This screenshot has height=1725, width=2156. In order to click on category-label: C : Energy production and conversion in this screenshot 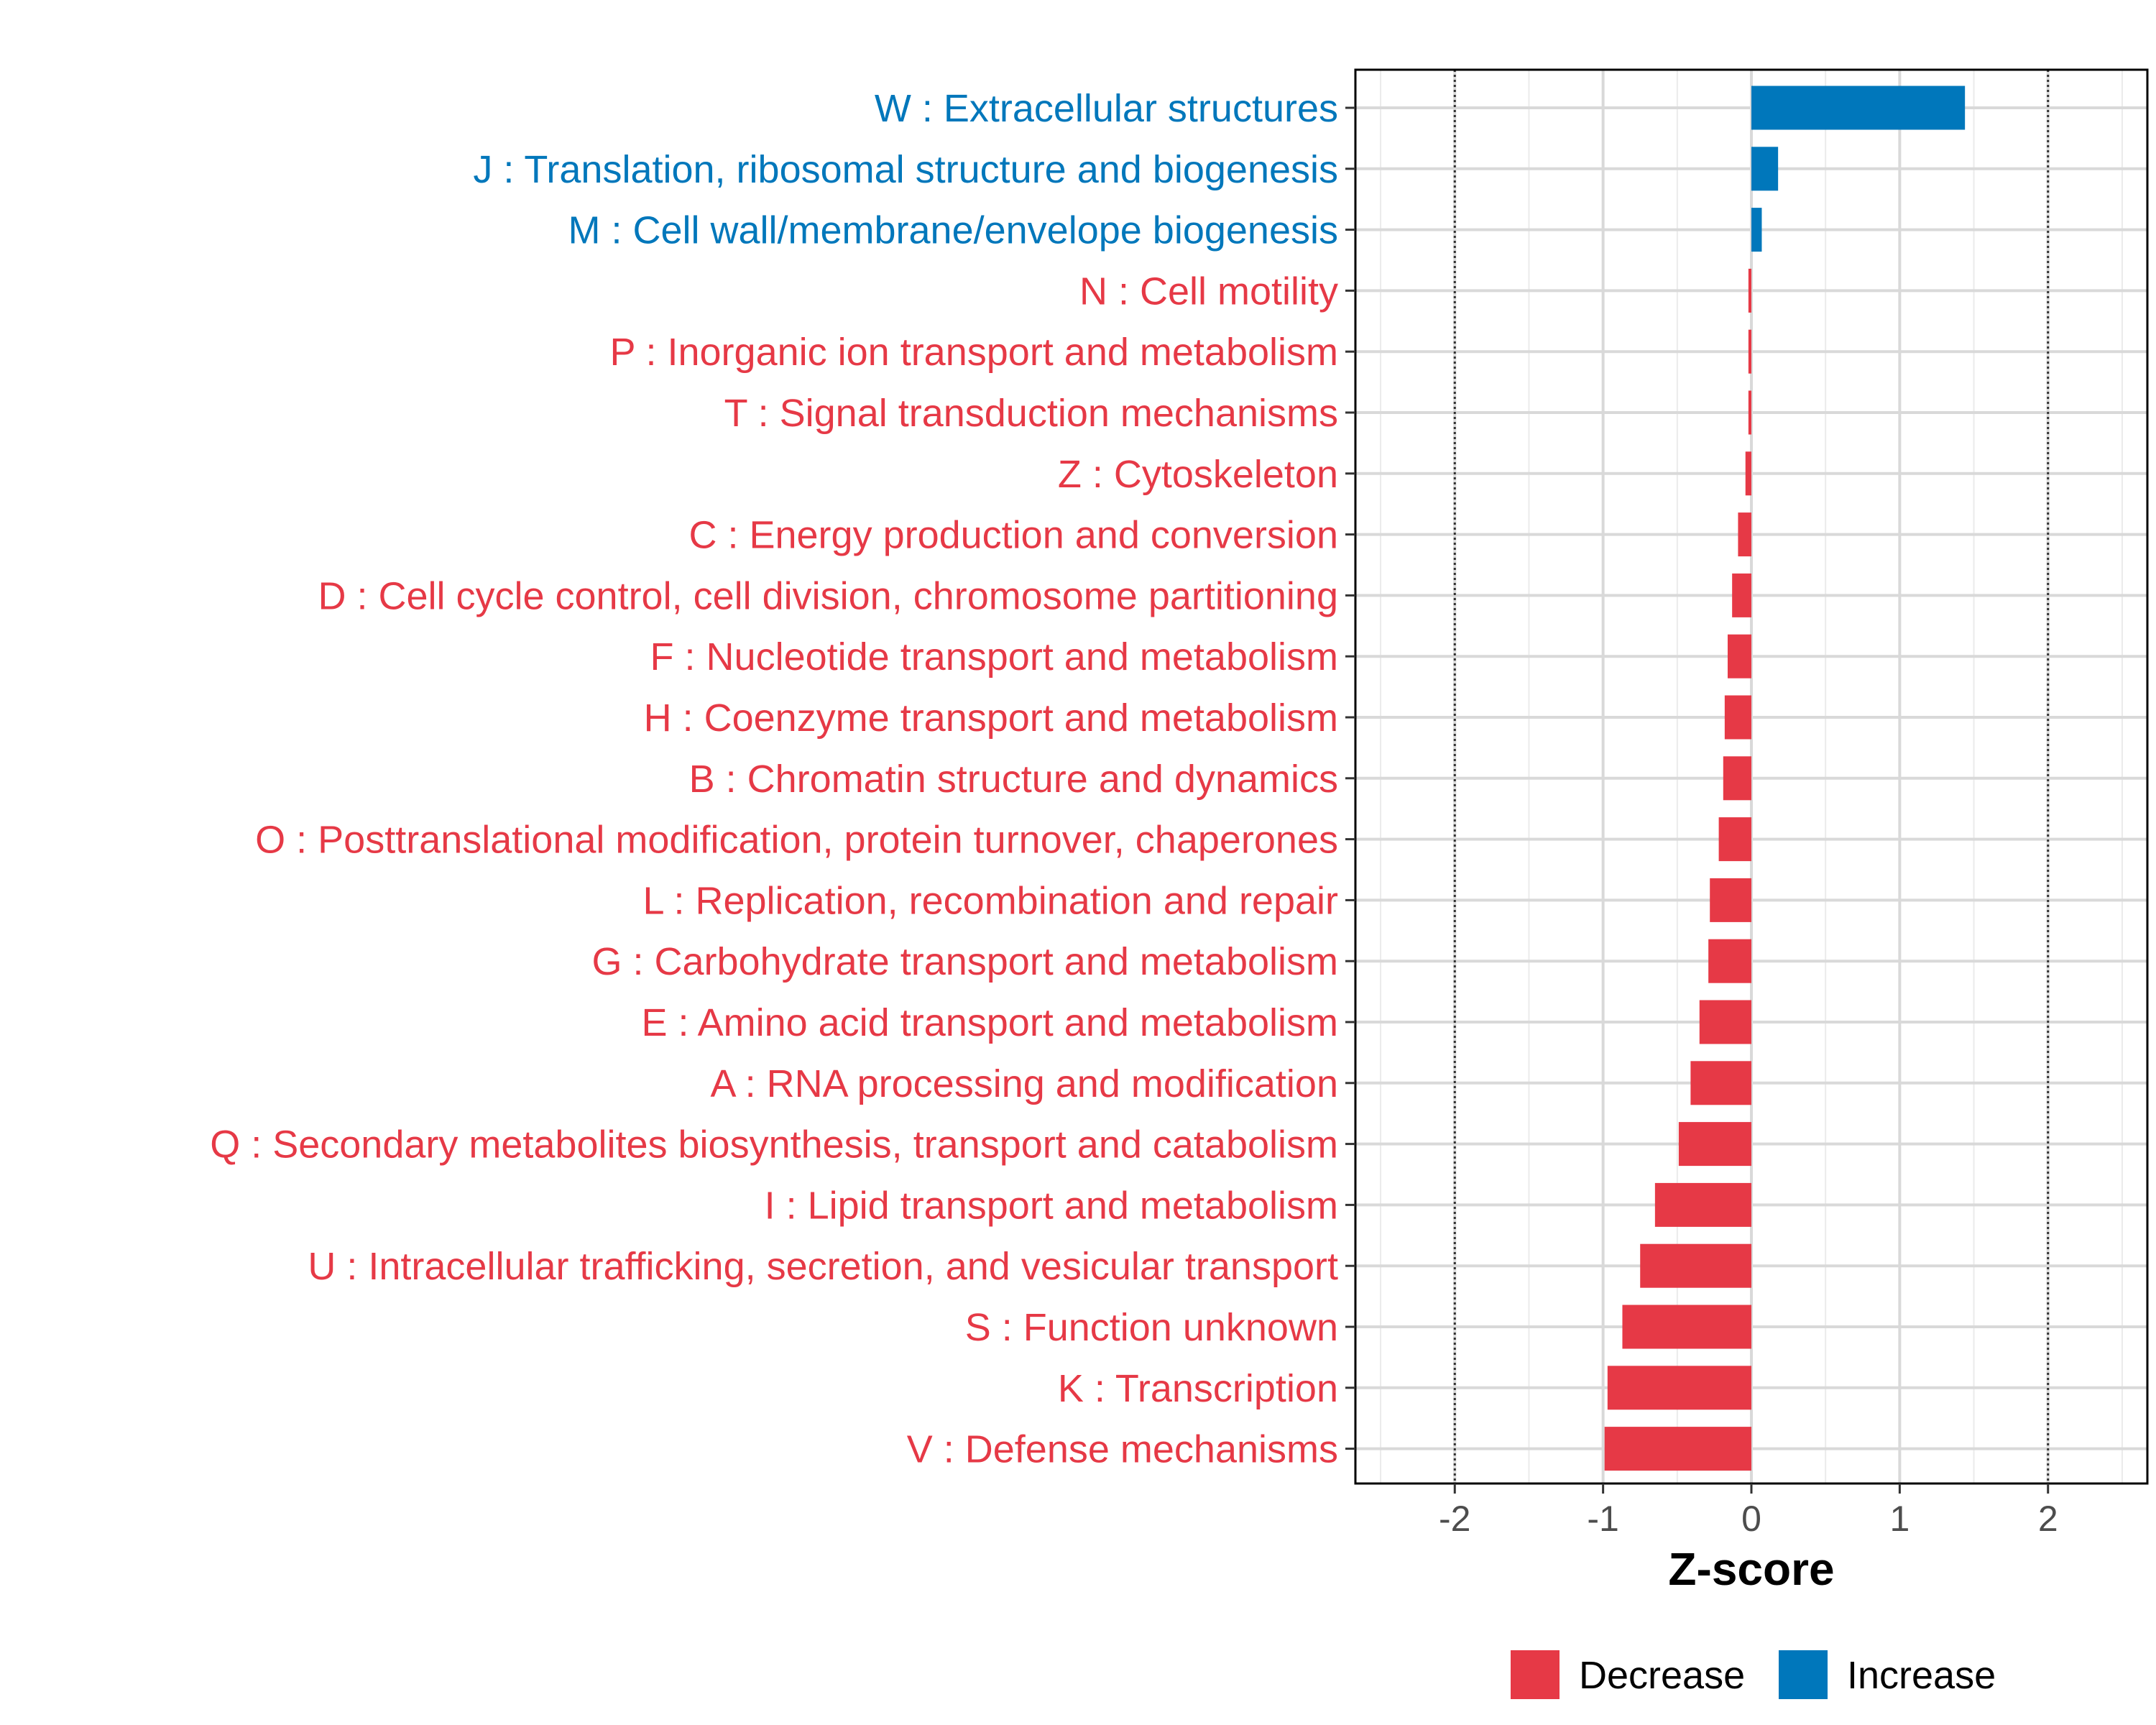, I will do `click(1013, 535)`.